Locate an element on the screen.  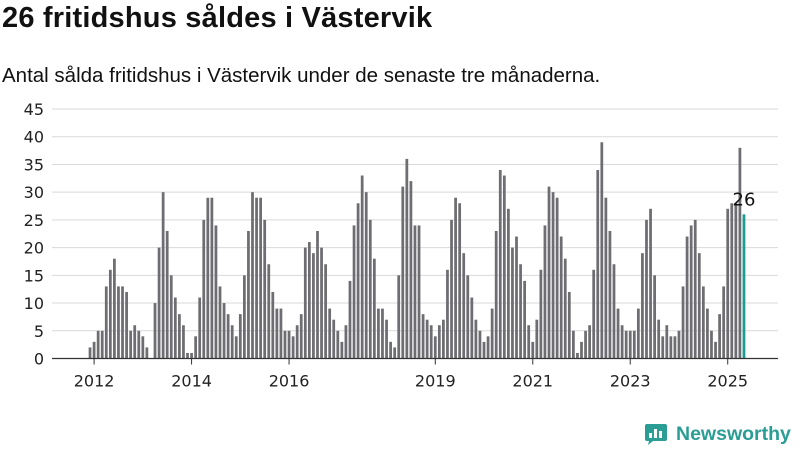
y-tick-label: 5 is located at coordinates (39, 331).